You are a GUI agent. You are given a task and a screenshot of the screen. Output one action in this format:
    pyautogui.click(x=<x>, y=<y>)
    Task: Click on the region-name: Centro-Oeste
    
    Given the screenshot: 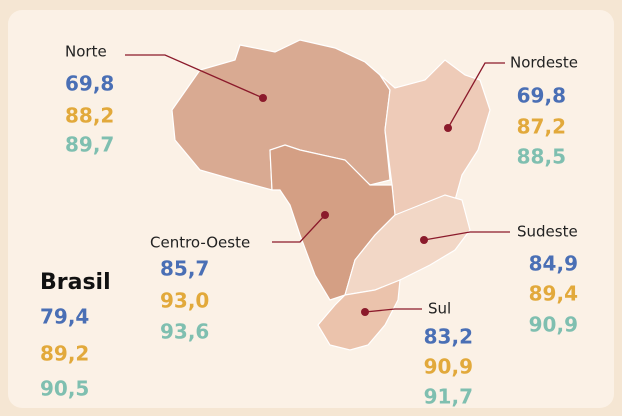 What is the action you would take?
    pyautogui.click(x=200, y=243)
    